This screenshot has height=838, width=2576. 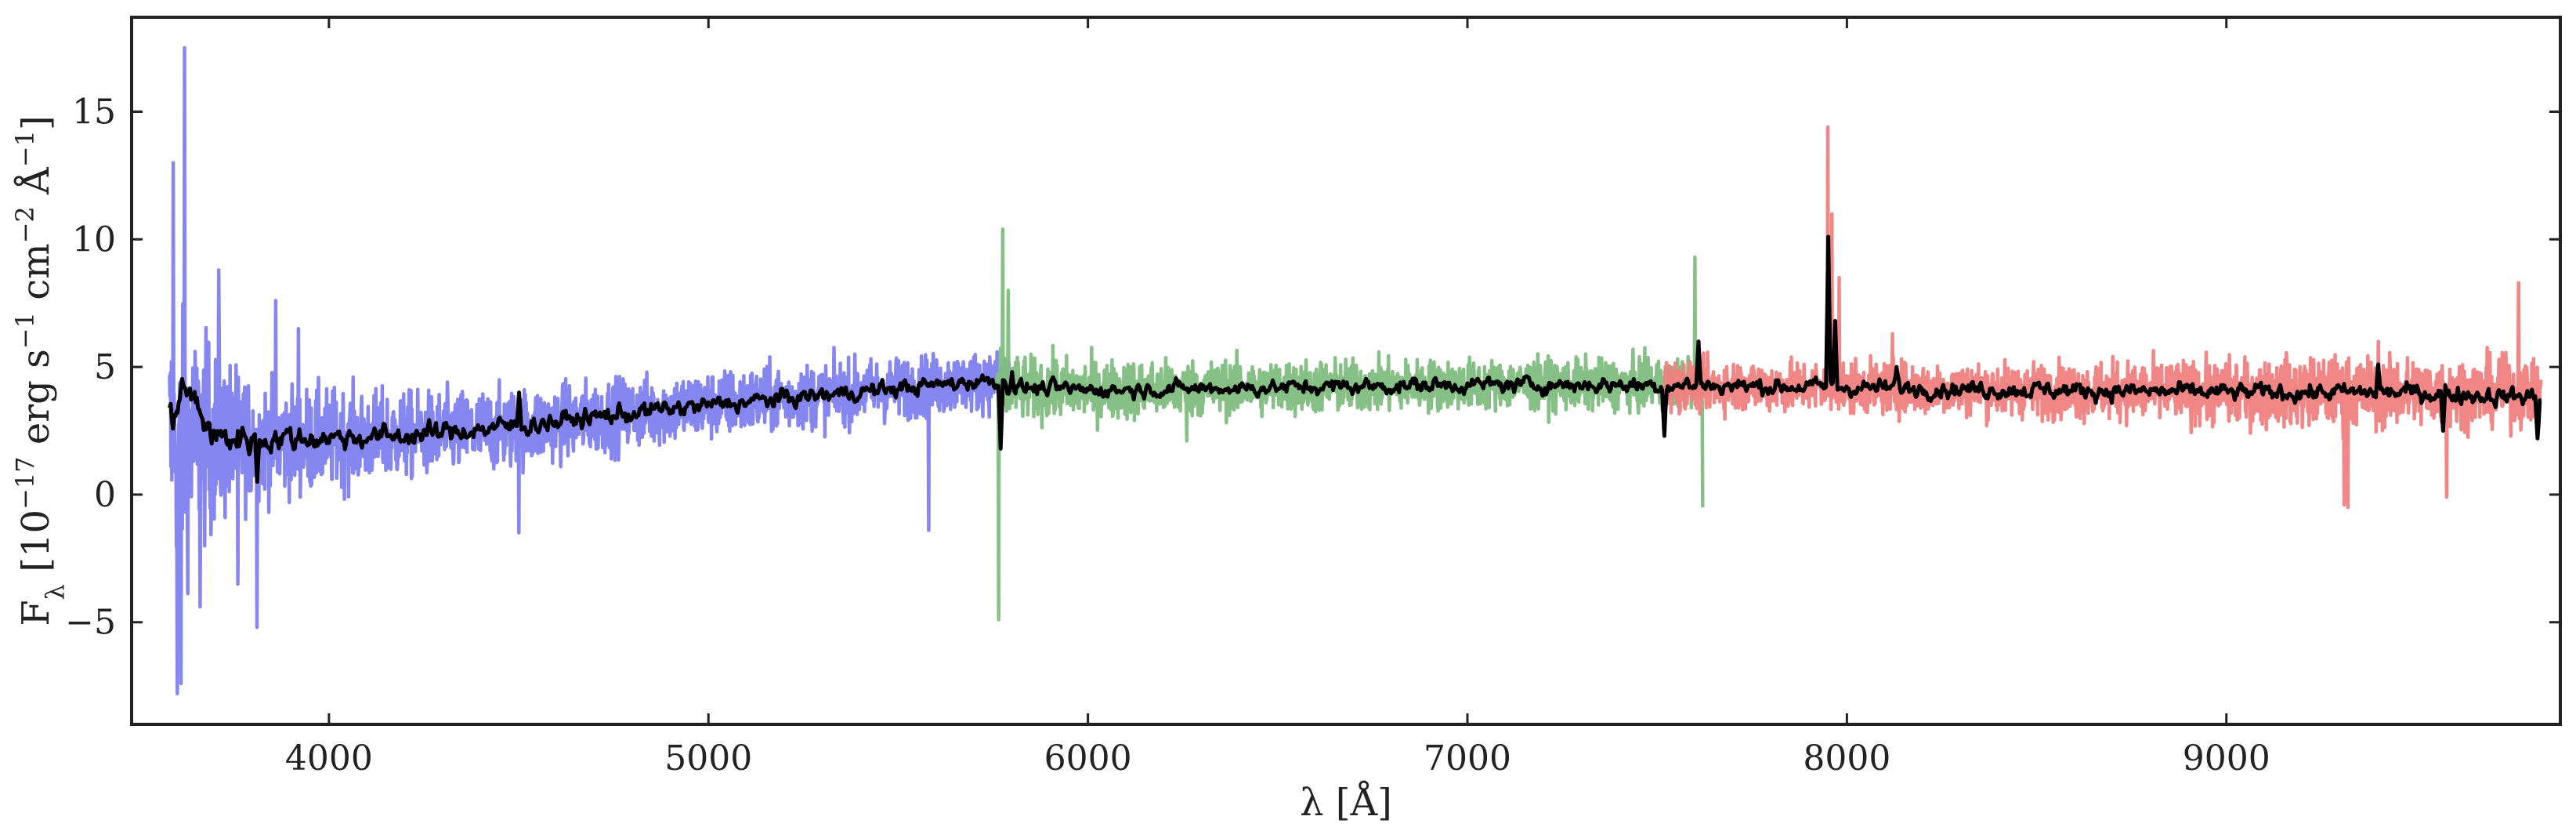 I want to click on x-tick-label: 8000, so click(x=1846, y=758).